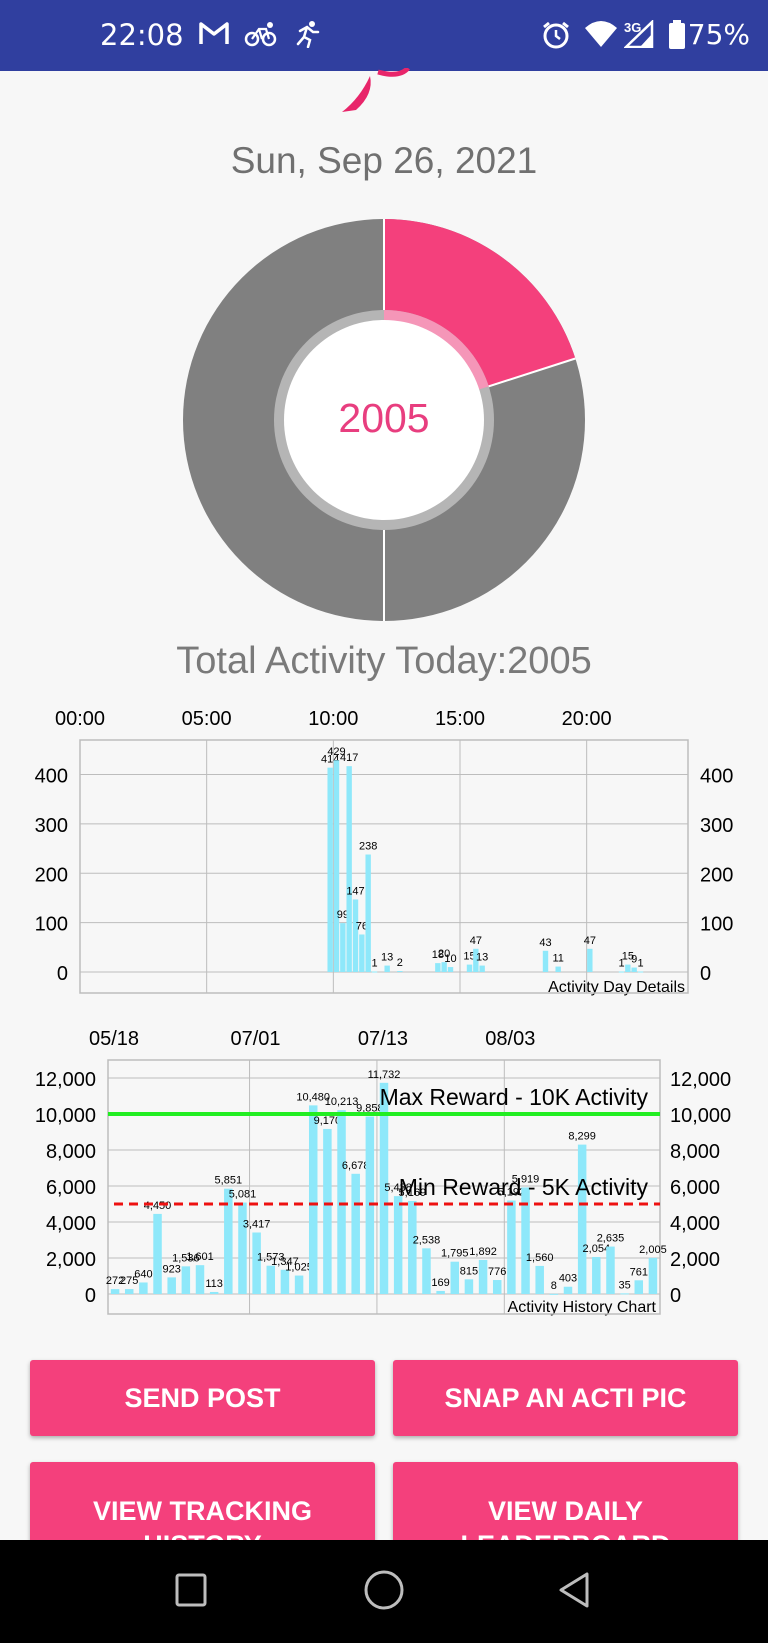 The height and width of the screenshot is (1643, 768). Describe the element at coordinates (51, 875) in the screenshot. I see `day-y-tick-left: 200` at that location.